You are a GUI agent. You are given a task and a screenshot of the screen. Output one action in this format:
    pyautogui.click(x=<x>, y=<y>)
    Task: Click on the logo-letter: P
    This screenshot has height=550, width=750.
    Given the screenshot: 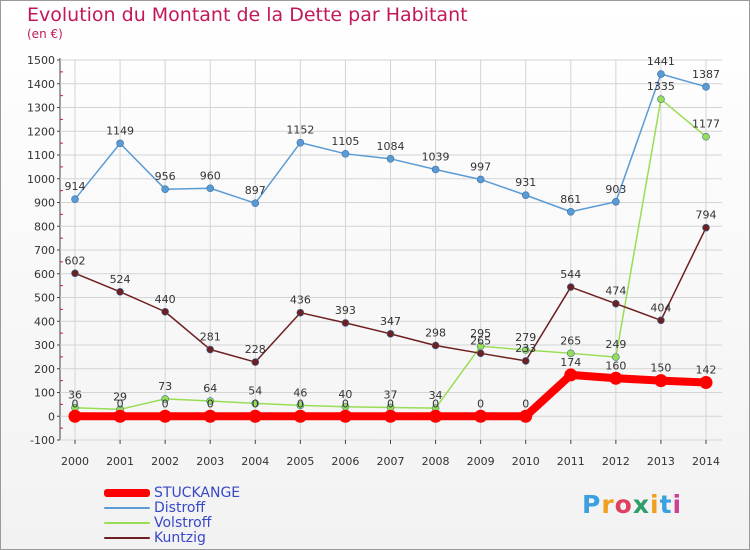 What is the action you would take?
    pyautogui.click(x=592, y=504)
    